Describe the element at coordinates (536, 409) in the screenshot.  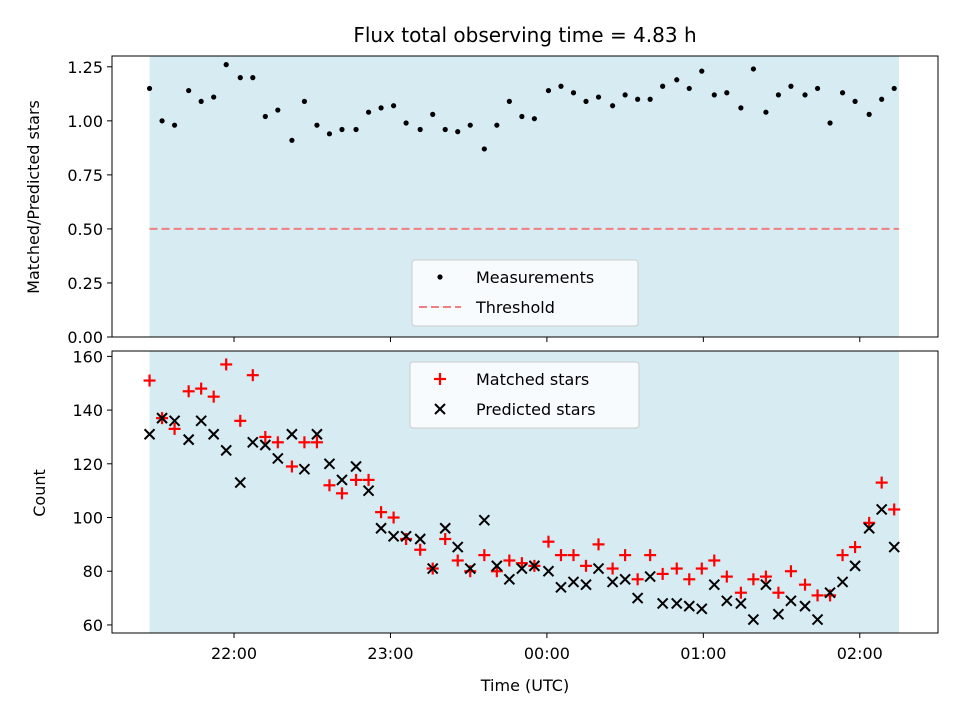
I see `legend-predicted-label: Predicted stars` at that location.